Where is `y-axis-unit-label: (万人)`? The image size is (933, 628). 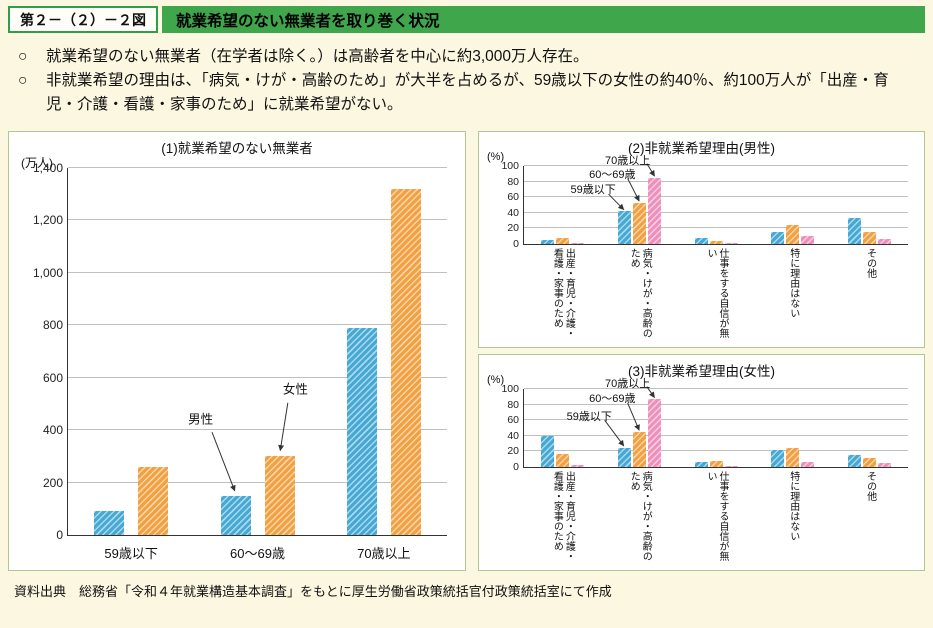 y-axis-unit-label: (万人) is located at coordinates (37, 163).